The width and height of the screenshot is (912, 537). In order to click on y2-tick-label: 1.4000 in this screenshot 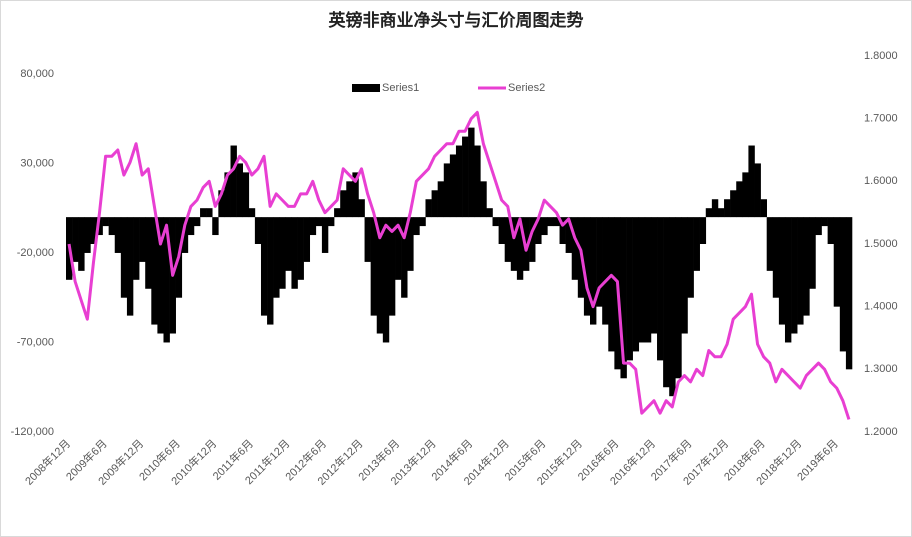, I will do `click(881, 307)`.